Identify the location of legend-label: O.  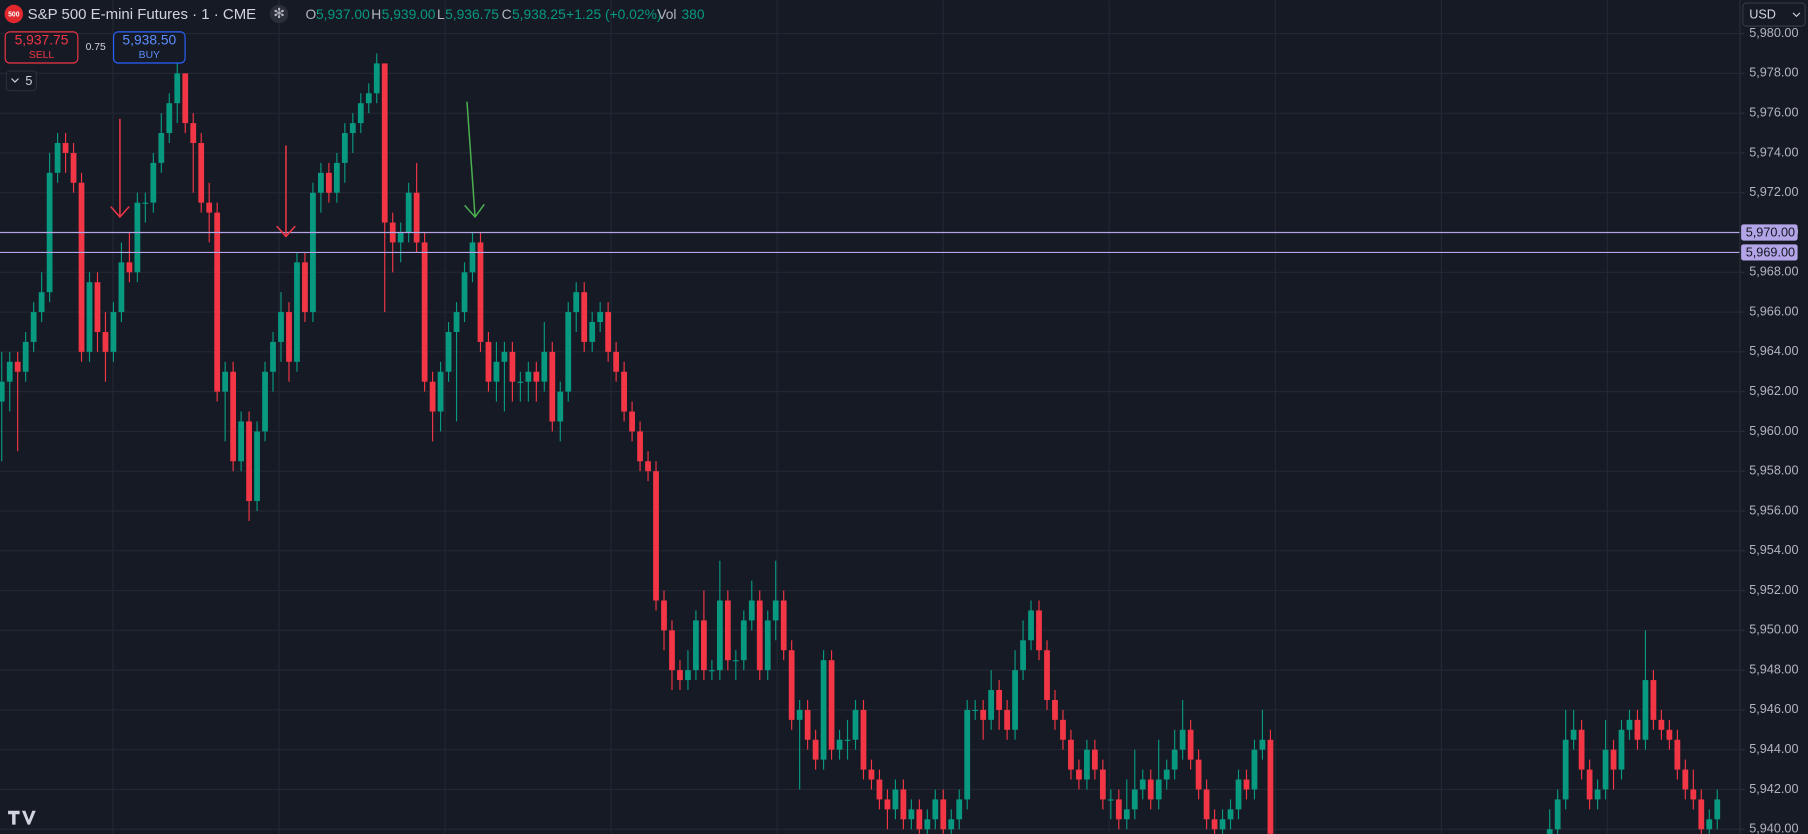
(311, 14).